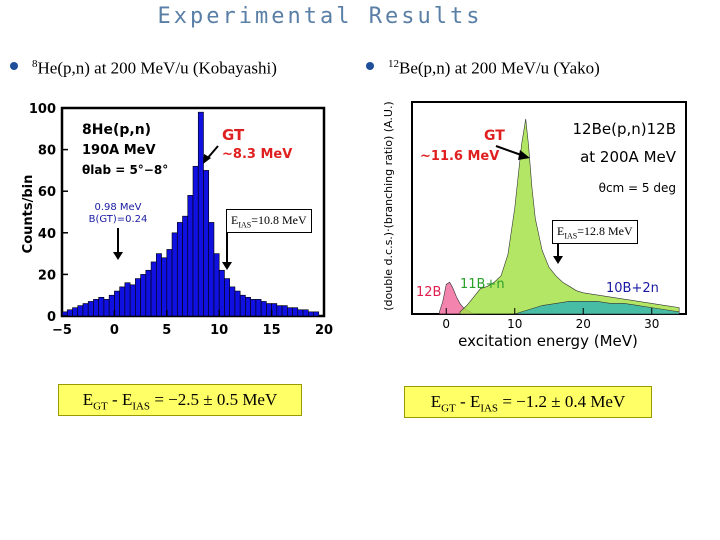  I want to click on right-12b-label: 12B, so click(428, 292).